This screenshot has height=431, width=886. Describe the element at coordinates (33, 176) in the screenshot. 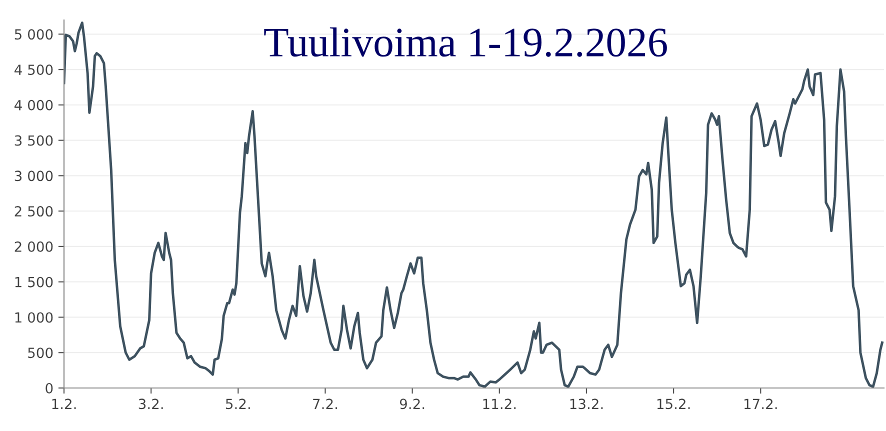

I see `y-tick-label: 3 000` at that location.